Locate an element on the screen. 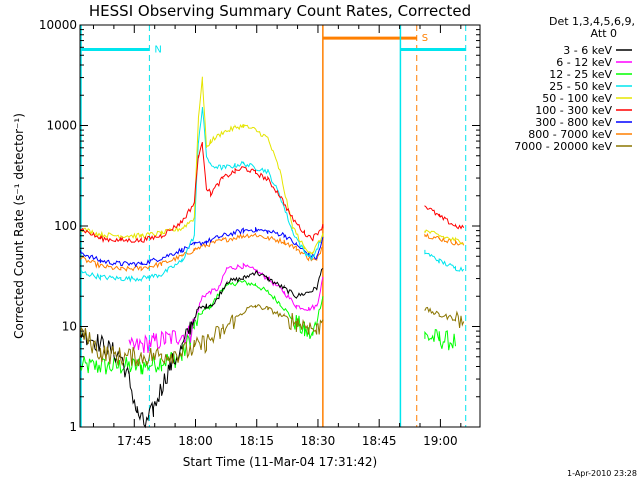 The height and width of the screenshot is (480, 640). x-tick-label: 18:15 is located at coordinates (256, 441).